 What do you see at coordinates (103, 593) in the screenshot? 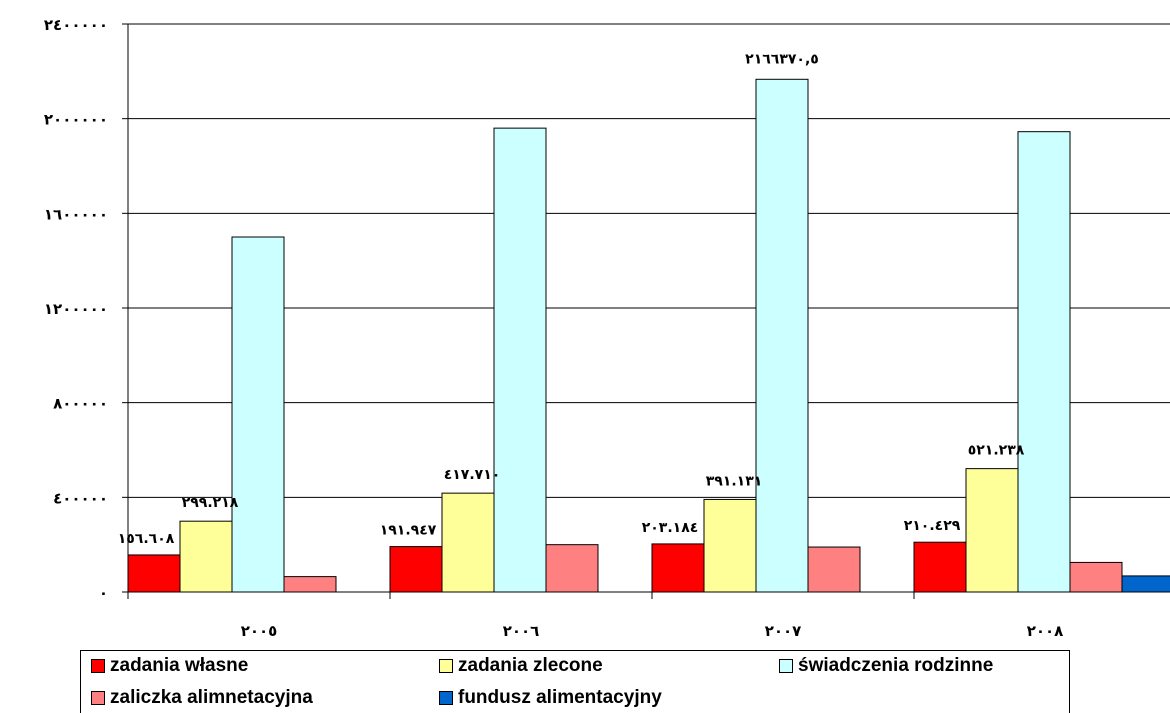
I see `y-tick-label: ٠` at bounding box center [103, 593].